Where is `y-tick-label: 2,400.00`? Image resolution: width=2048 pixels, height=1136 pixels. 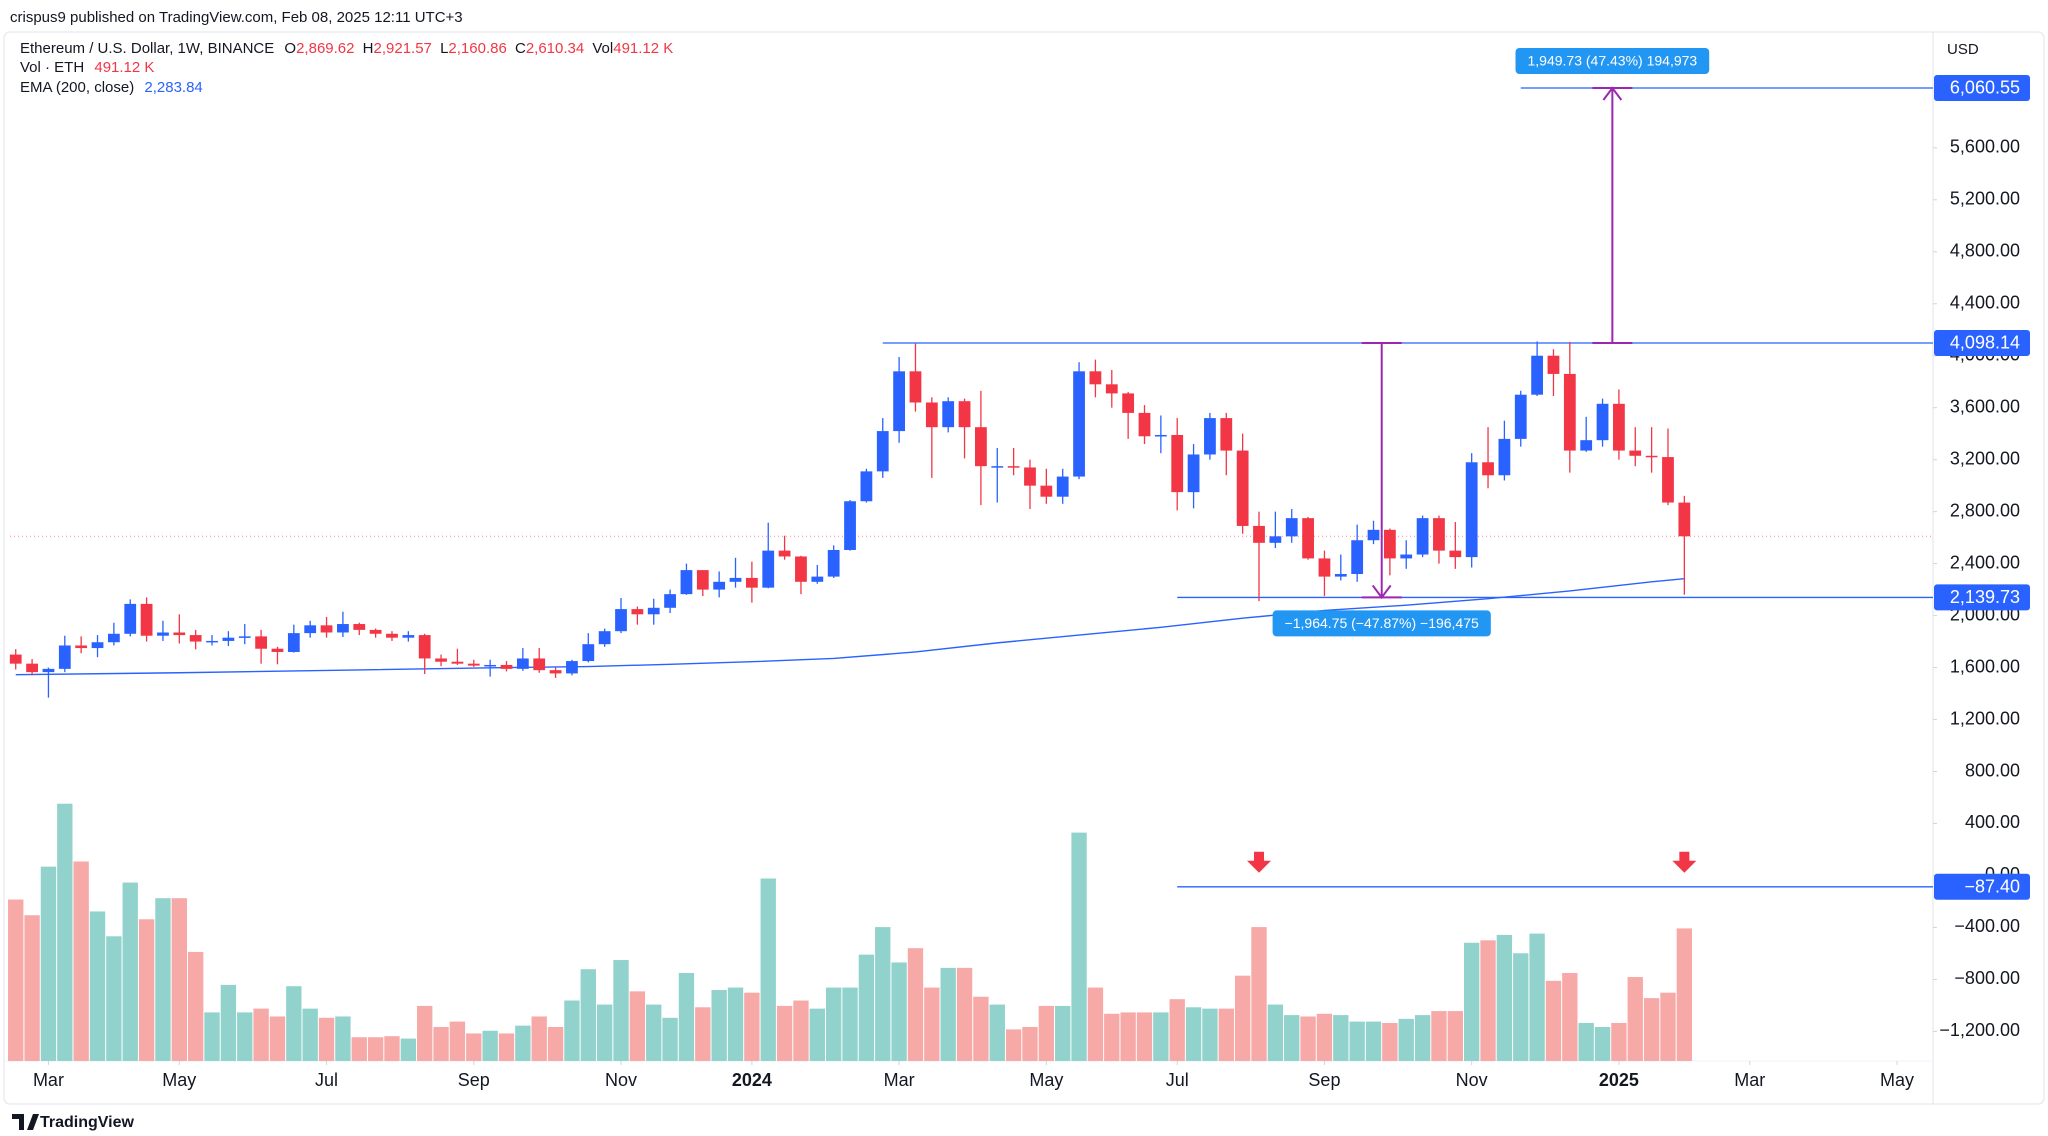 y-tick-label: 2,400.00 is located at coordinates (1985, 562).